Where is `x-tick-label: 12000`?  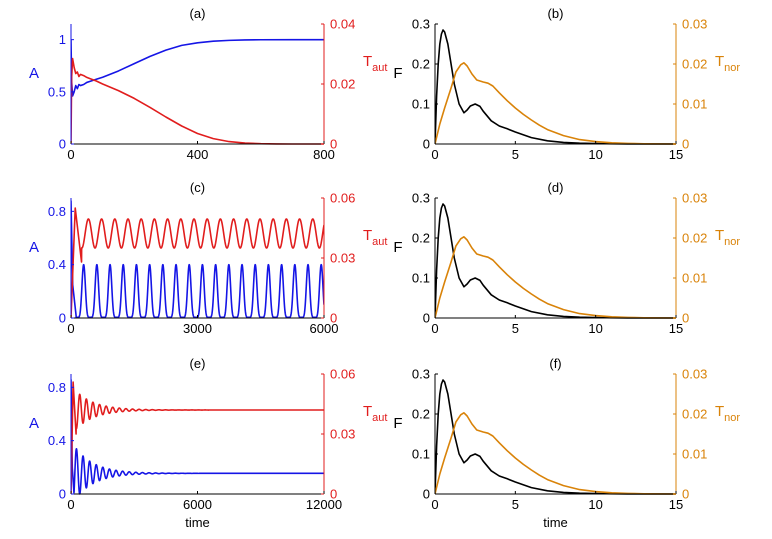
x-tick-label: 12000 is located at coordinates (324, 504).